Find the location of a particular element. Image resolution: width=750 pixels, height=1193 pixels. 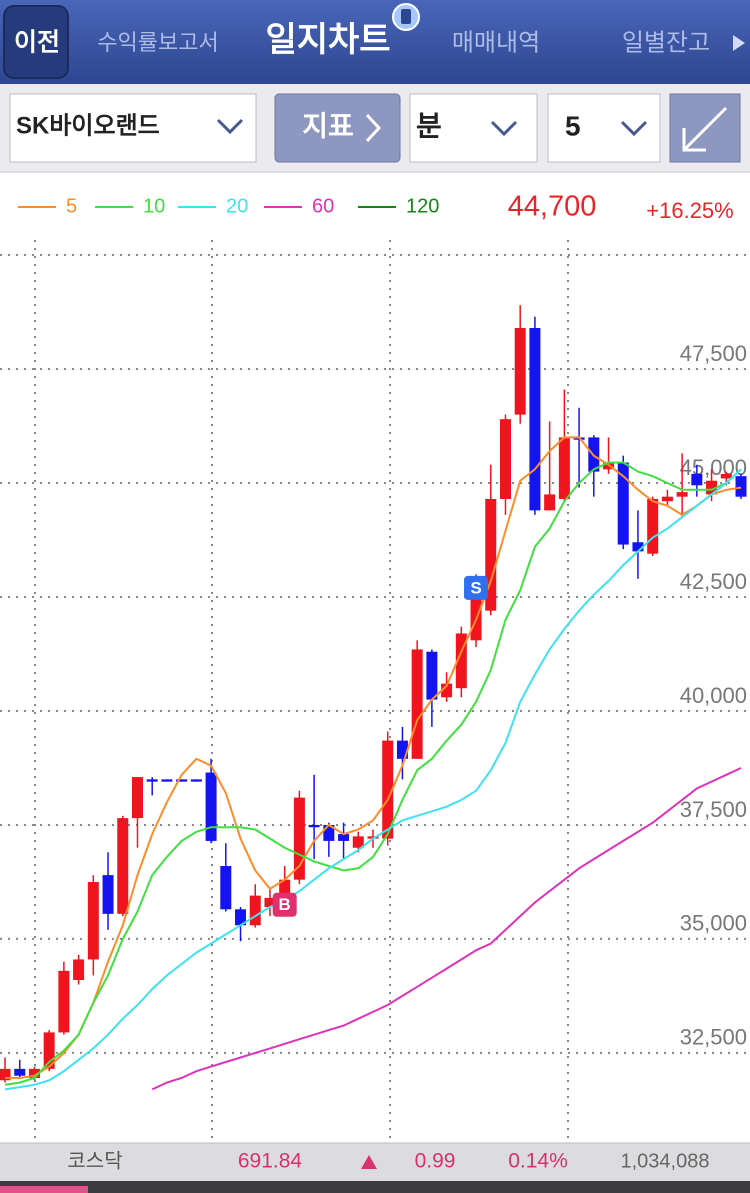

y-tick-label: 35,000 is located at coordinates (713, 923).